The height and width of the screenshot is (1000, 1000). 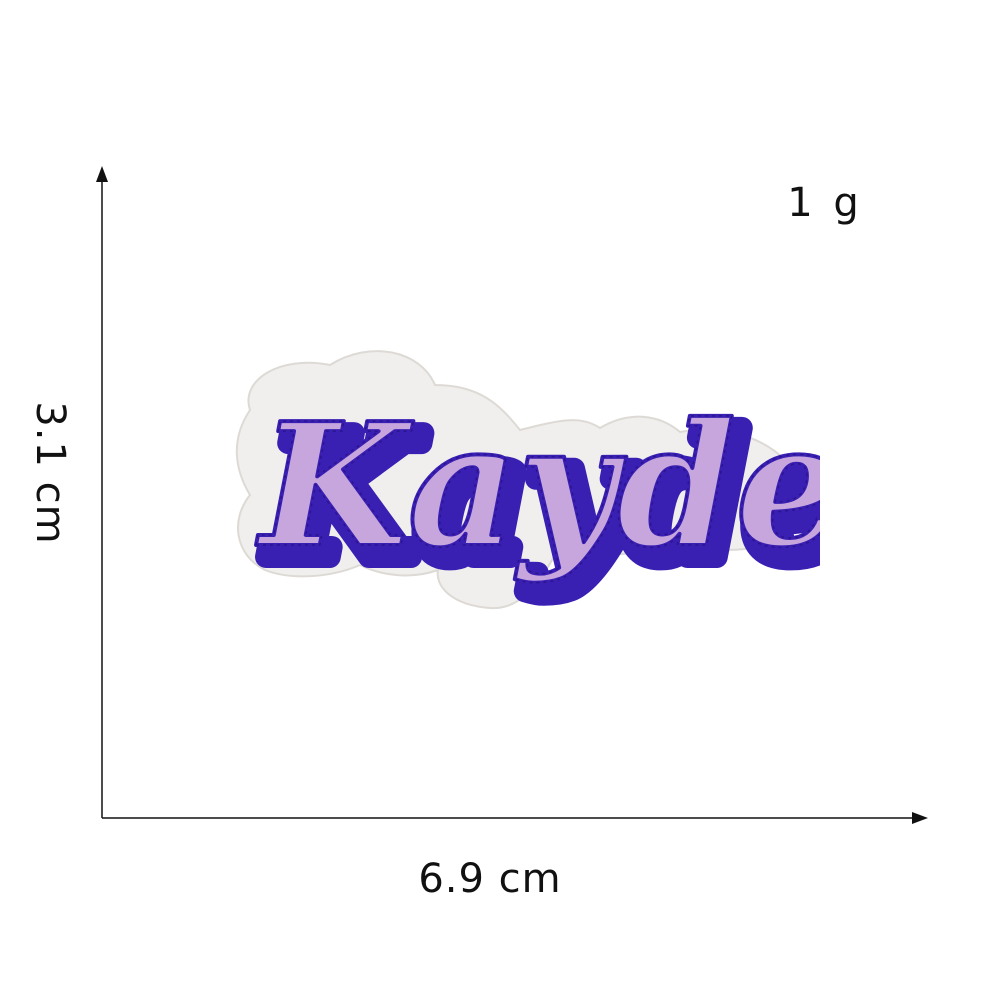 I want to click on width-label: 6.9 cm, so click(x=490, y=879).